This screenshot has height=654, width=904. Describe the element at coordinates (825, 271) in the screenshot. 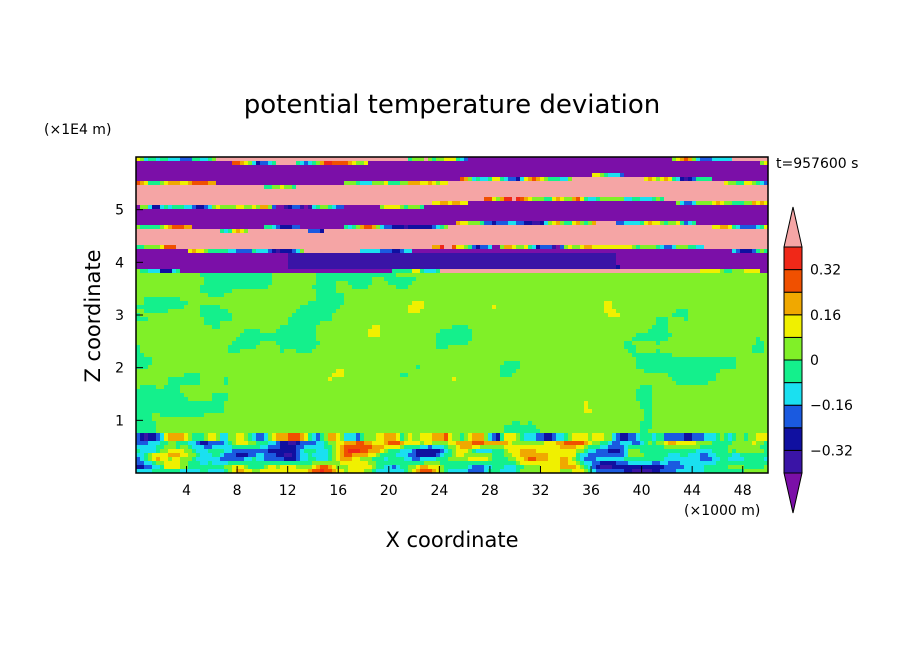

I see `colorbar-tick-label: 0.32` at that location.